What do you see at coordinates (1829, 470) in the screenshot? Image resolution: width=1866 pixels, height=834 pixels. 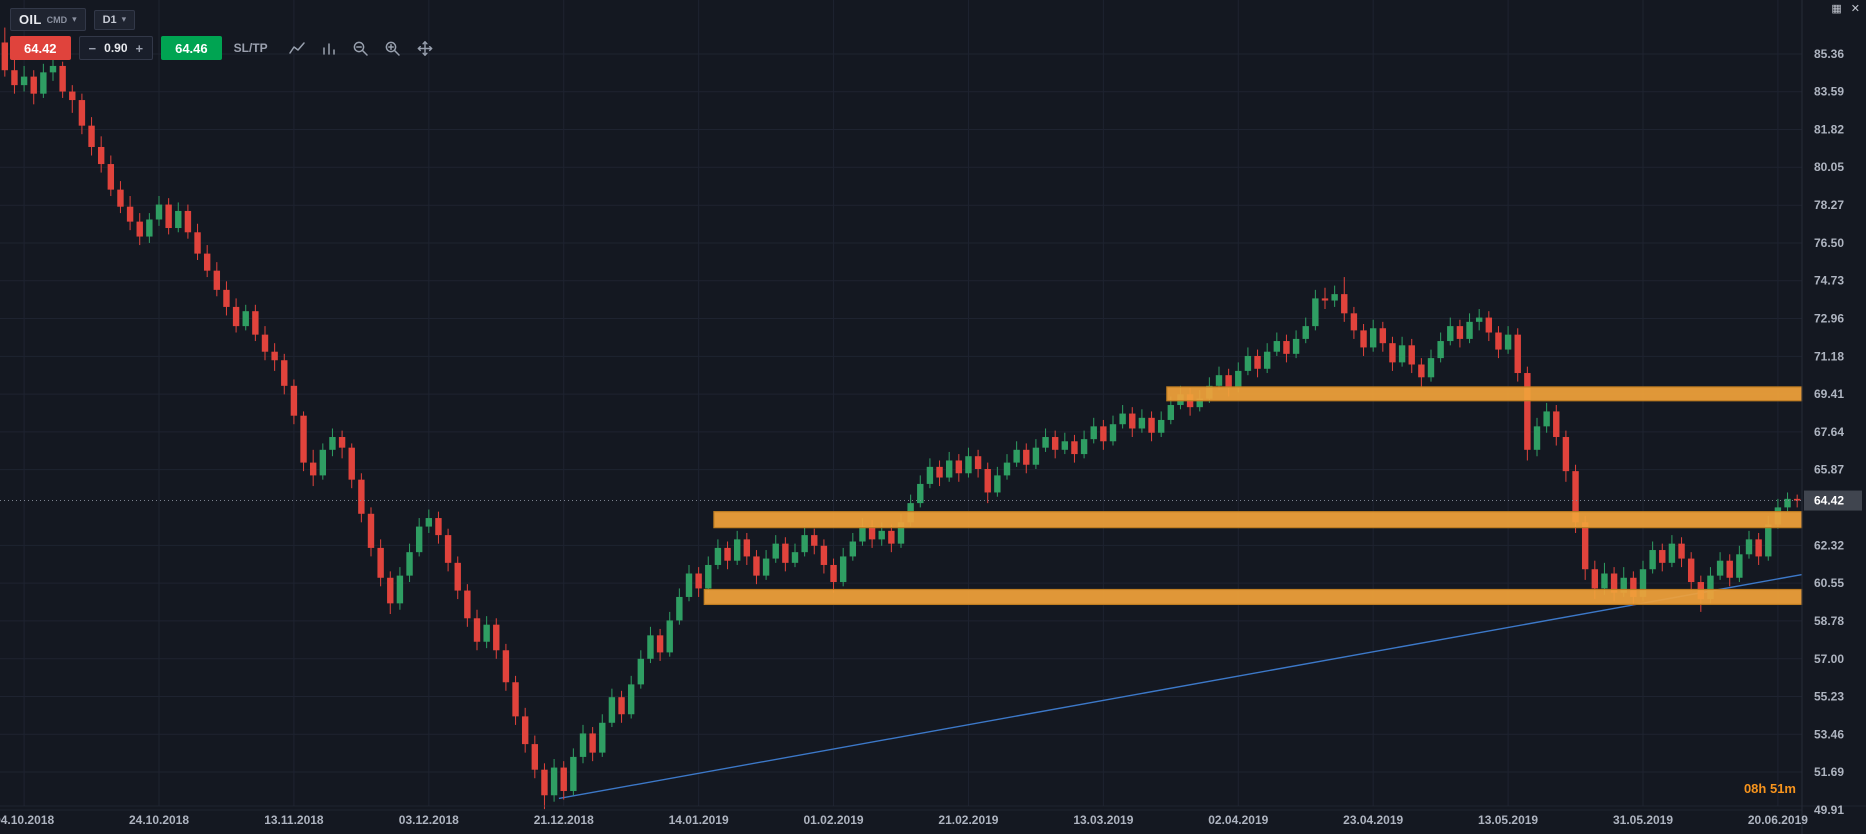 I see `price-tick-label: 65.87` at bounding box center [1829, 470].